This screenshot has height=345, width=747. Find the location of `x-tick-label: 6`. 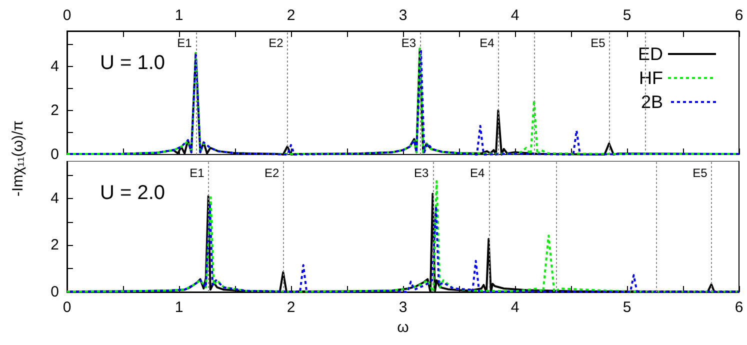

x-tick-label: 6 is located at coordinates (739, 307).